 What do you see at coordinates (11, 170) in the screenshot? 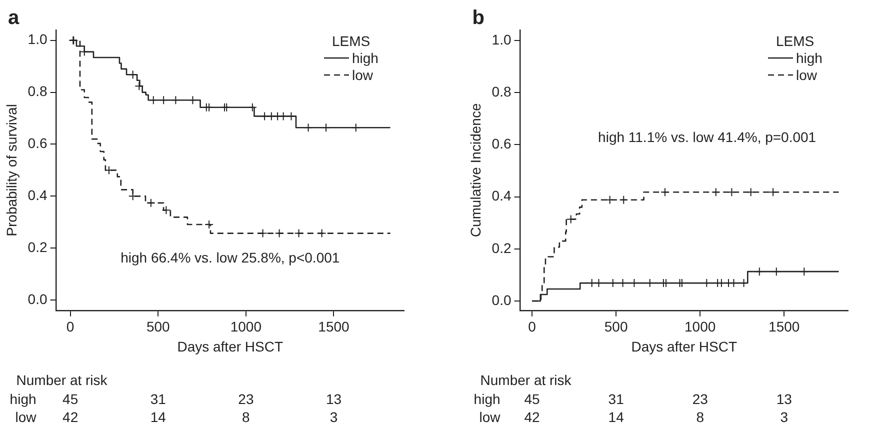
I see `y-axis-title: Probability of survival` at bounding box center [11, 170].